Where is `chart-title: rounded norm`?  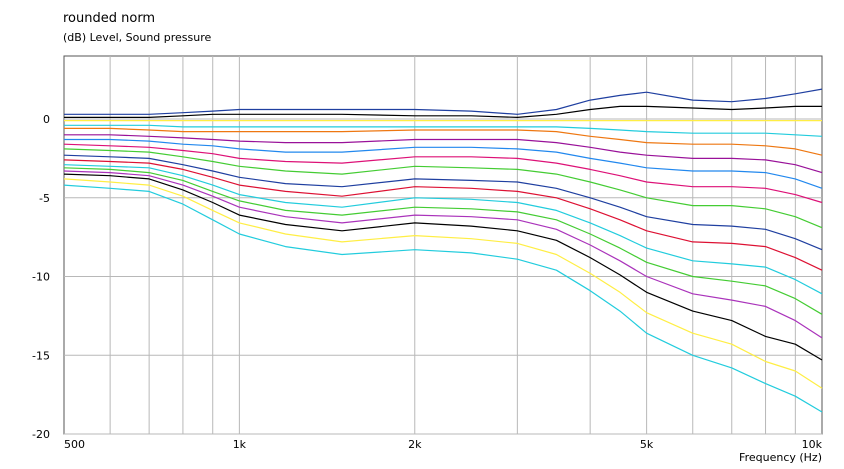 chart-title: rounded norm is located at coordinates (109, 18).